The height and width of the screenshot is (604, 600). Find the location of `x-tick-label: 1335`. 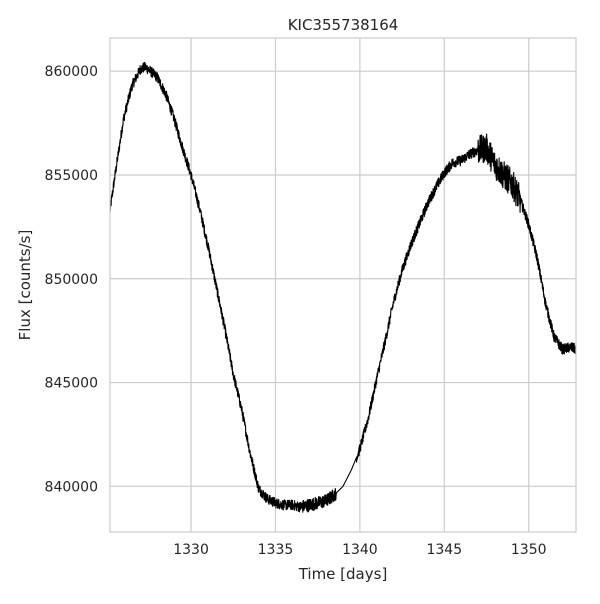

x-tick-label: 1335 is located at coordinates (276, 550).